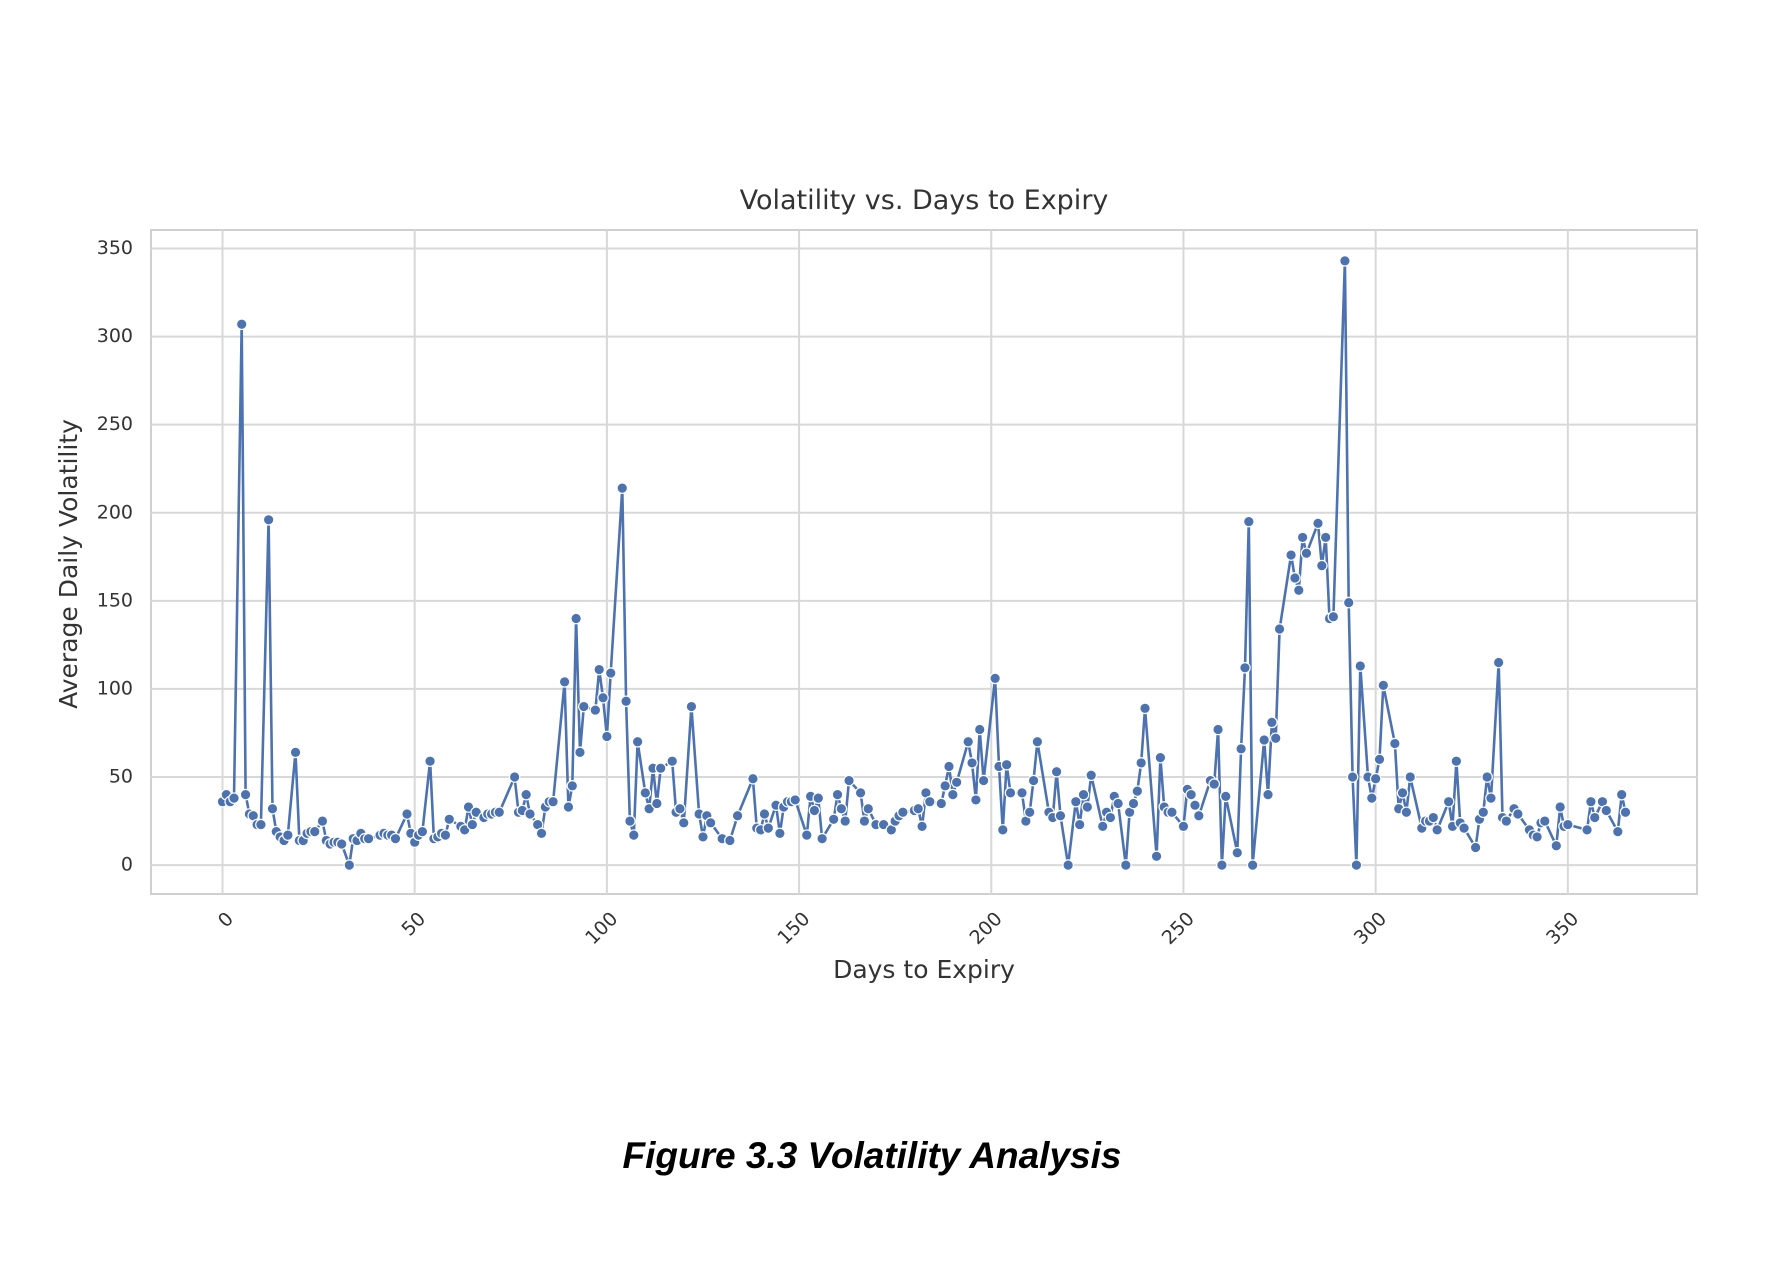 This screenshot has height=1284, width=1786. Describe the element at coordinates (413, 924) in the screenshot. I see `x-tick-label: 50` at that location.